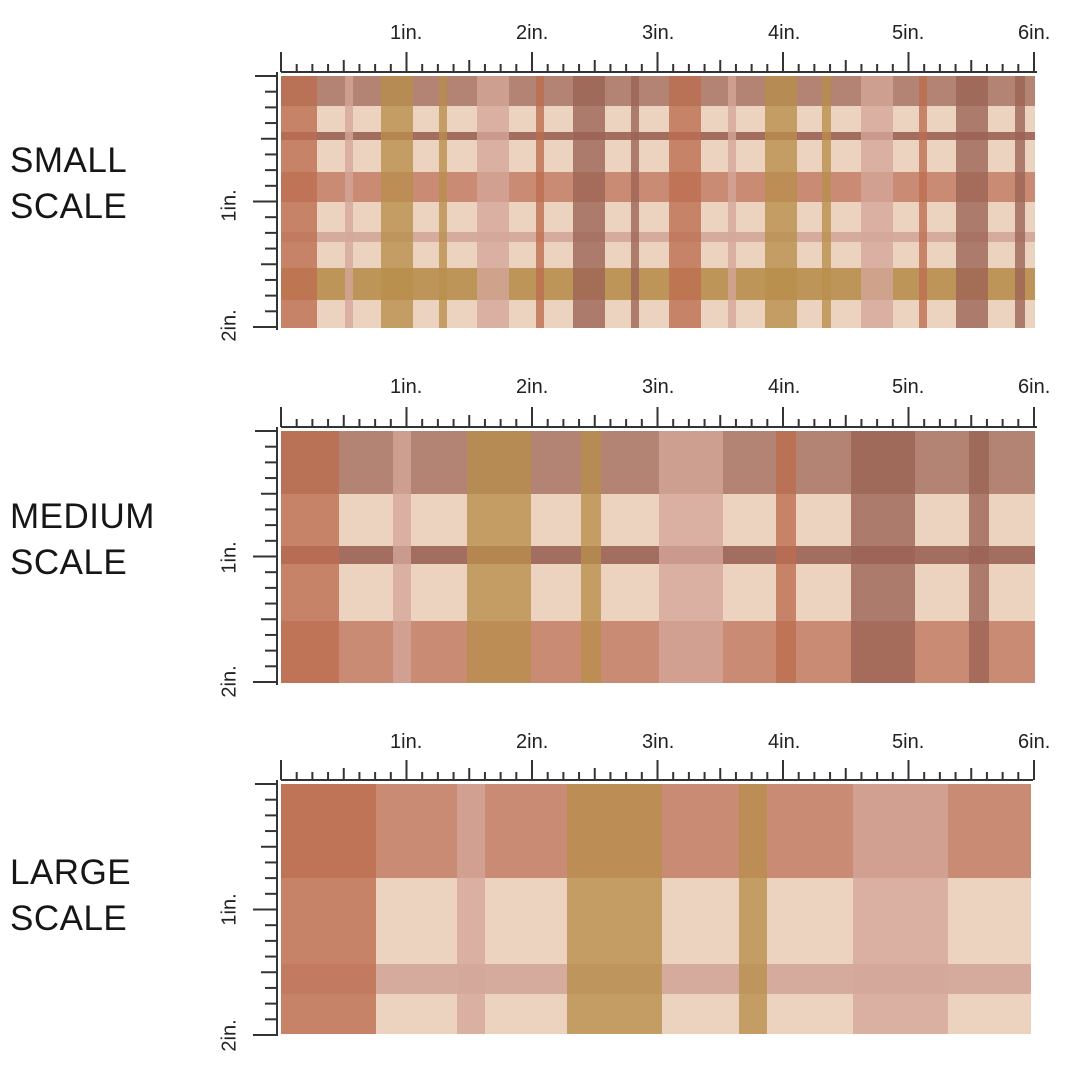 The height and width of the screenshot is (1080, 1080). I want to click on small-scale-label: SMALL SCALE, so click(68, 184).